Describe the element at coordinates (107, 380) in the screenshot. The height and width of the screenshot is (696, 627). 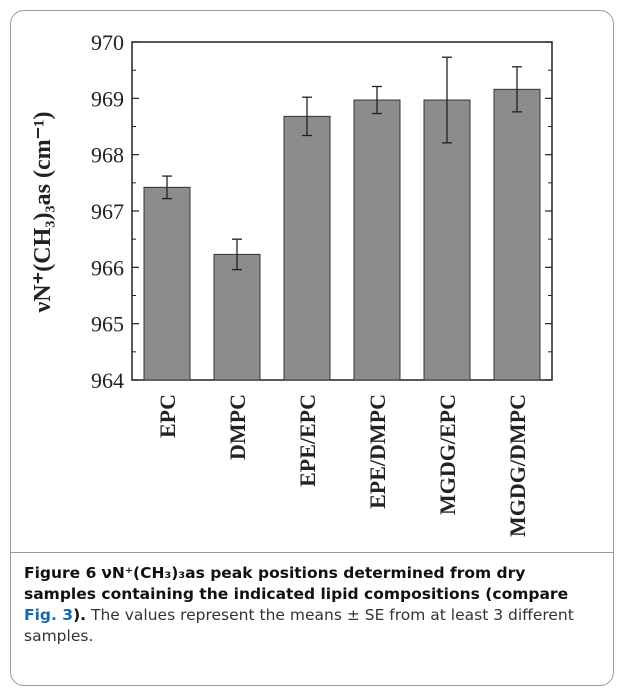
I see `y-tick-label: 964` at that location.